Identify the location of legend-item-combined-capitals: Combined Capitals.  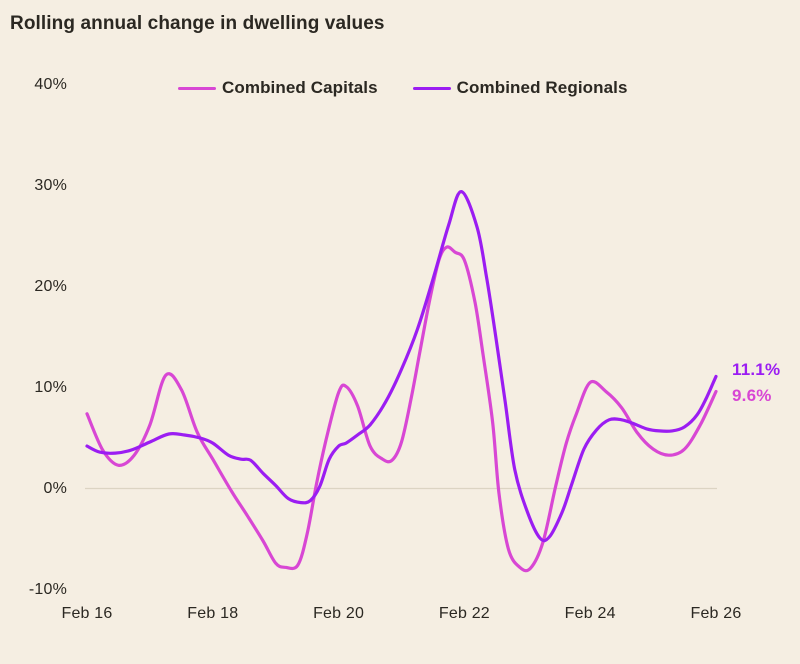
(278, 88).